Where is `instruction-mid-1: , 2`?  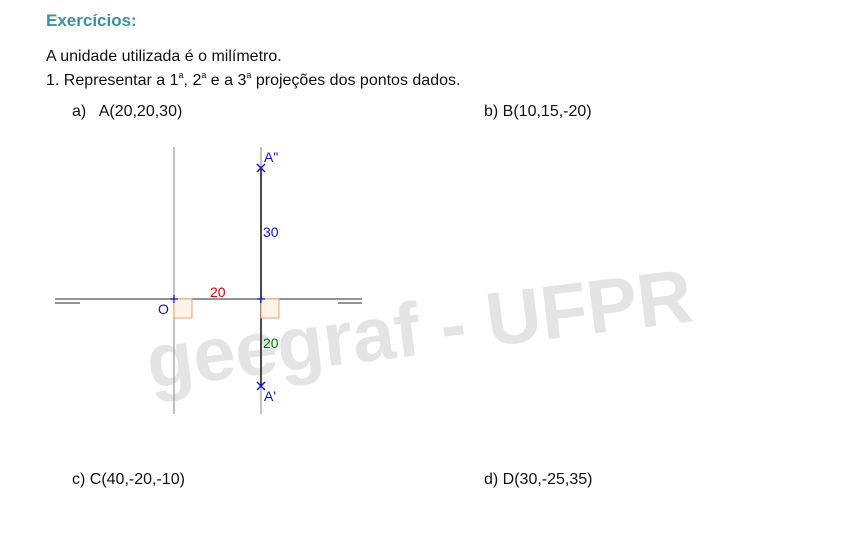
instruction-mid-1: , 2 is located at coordinates (192, 80).